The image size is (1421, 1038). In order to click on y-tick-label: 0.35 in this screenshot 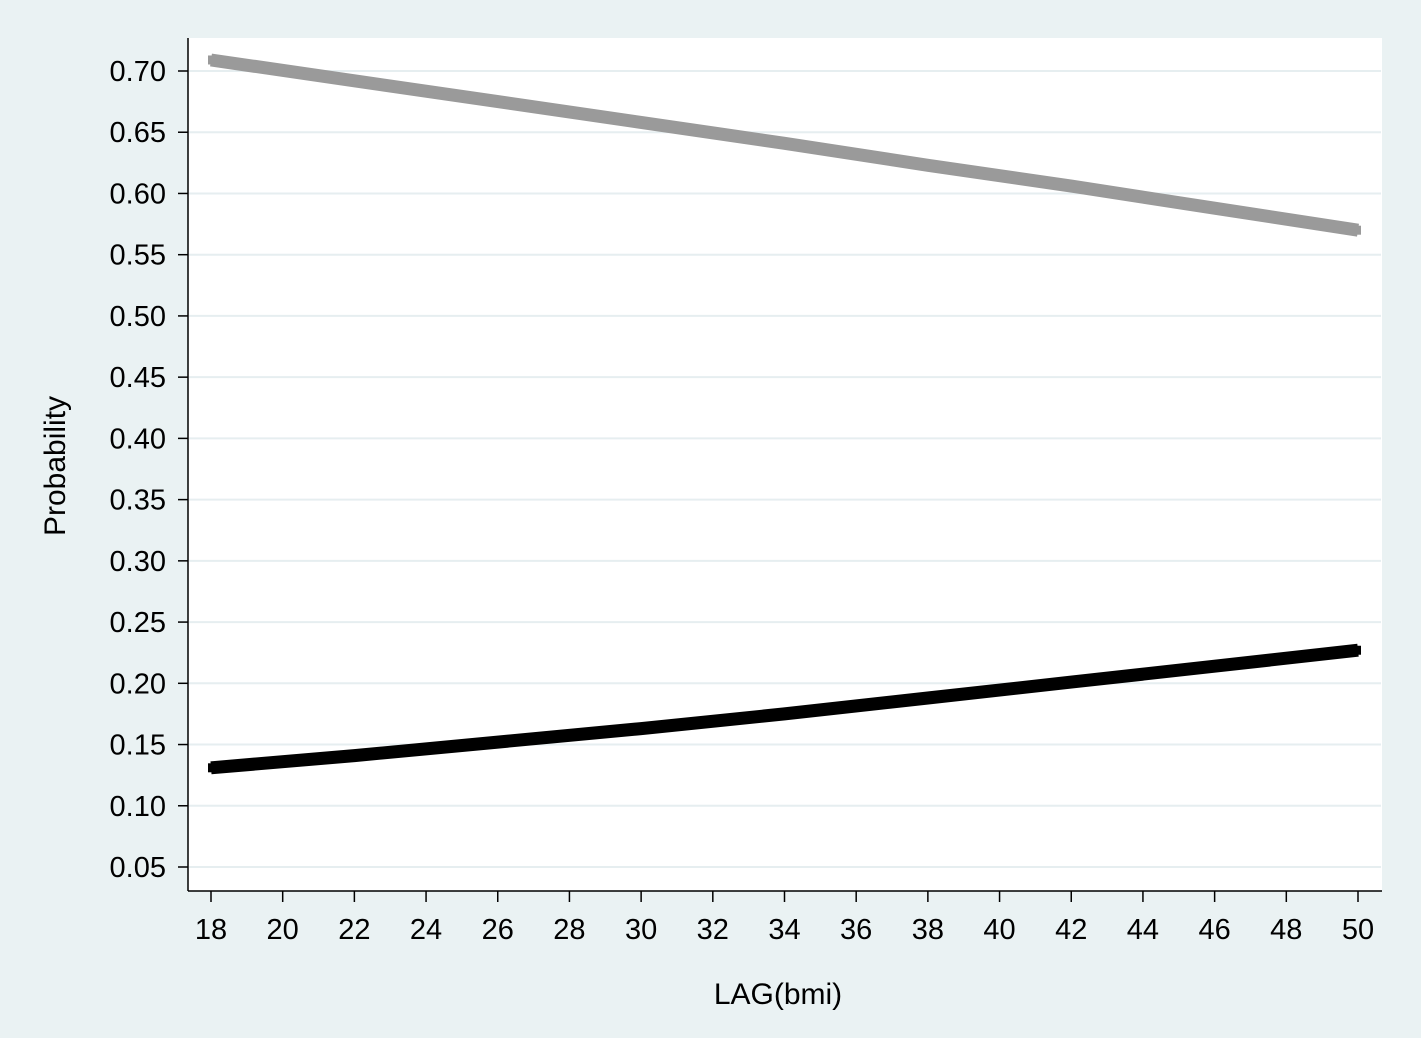, I will do `click(138, 501)`.